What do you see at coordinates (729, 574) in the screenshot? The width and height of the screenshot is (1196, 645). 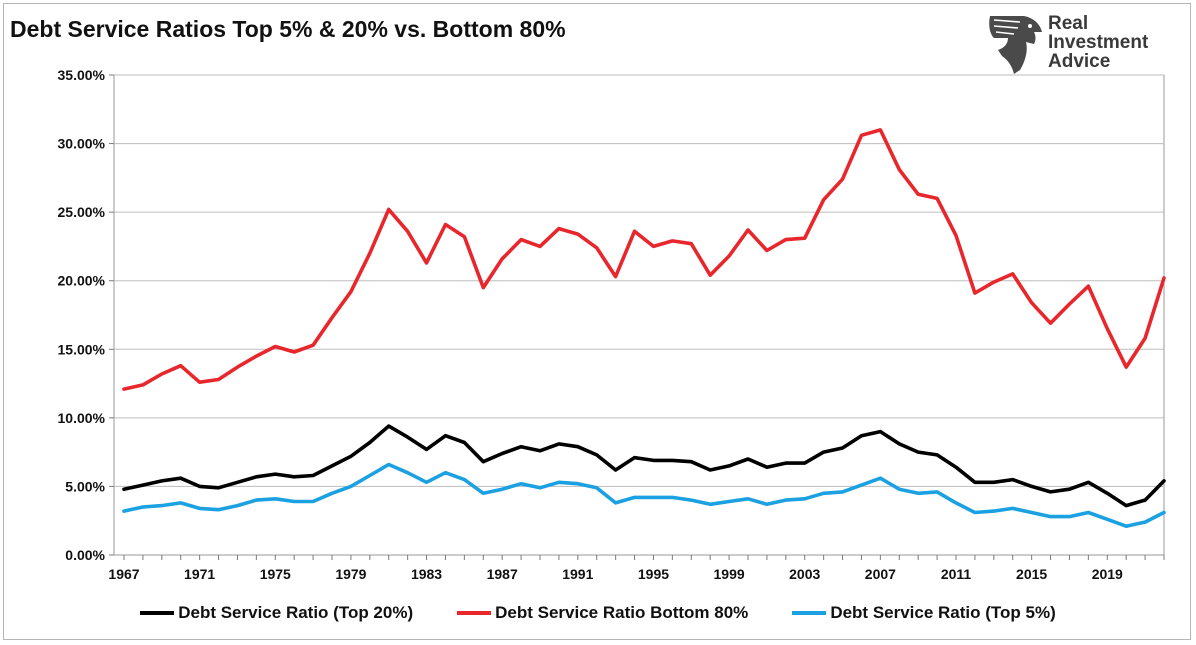 I see `x-tick-label: 1999` at bounding box center [729, 574].